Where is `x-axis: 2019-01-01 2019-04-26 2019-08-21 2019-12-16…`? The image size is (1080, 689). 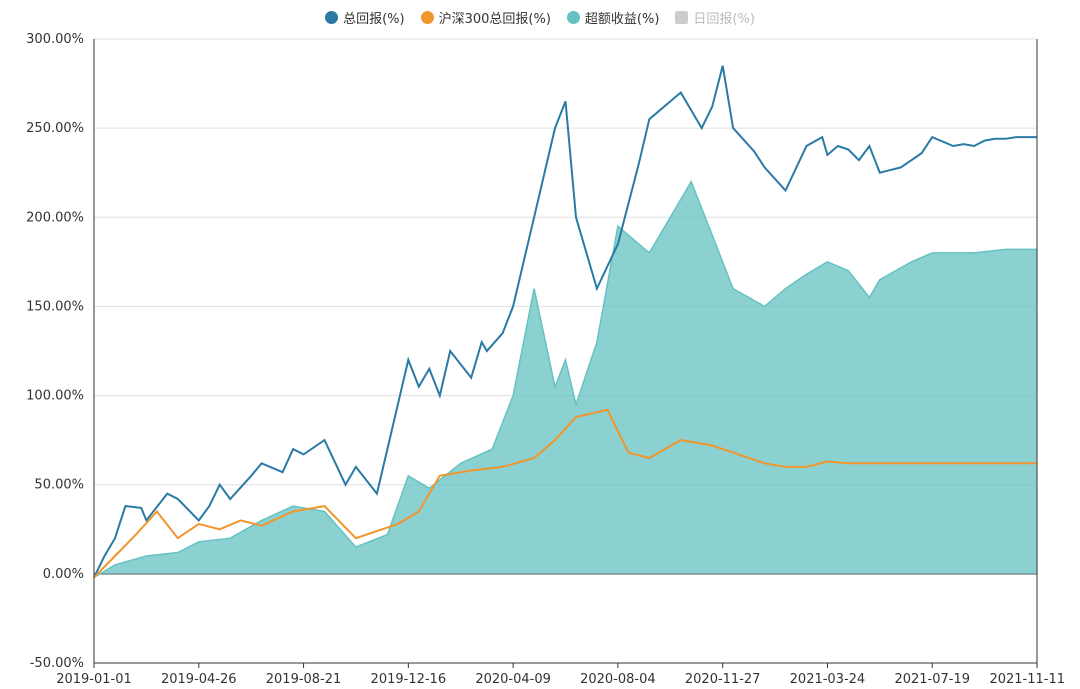 x-axis: 2019-01-01 2019-04-26 2019-08-21 2019-12-16… is located at coordinates (560, 675).